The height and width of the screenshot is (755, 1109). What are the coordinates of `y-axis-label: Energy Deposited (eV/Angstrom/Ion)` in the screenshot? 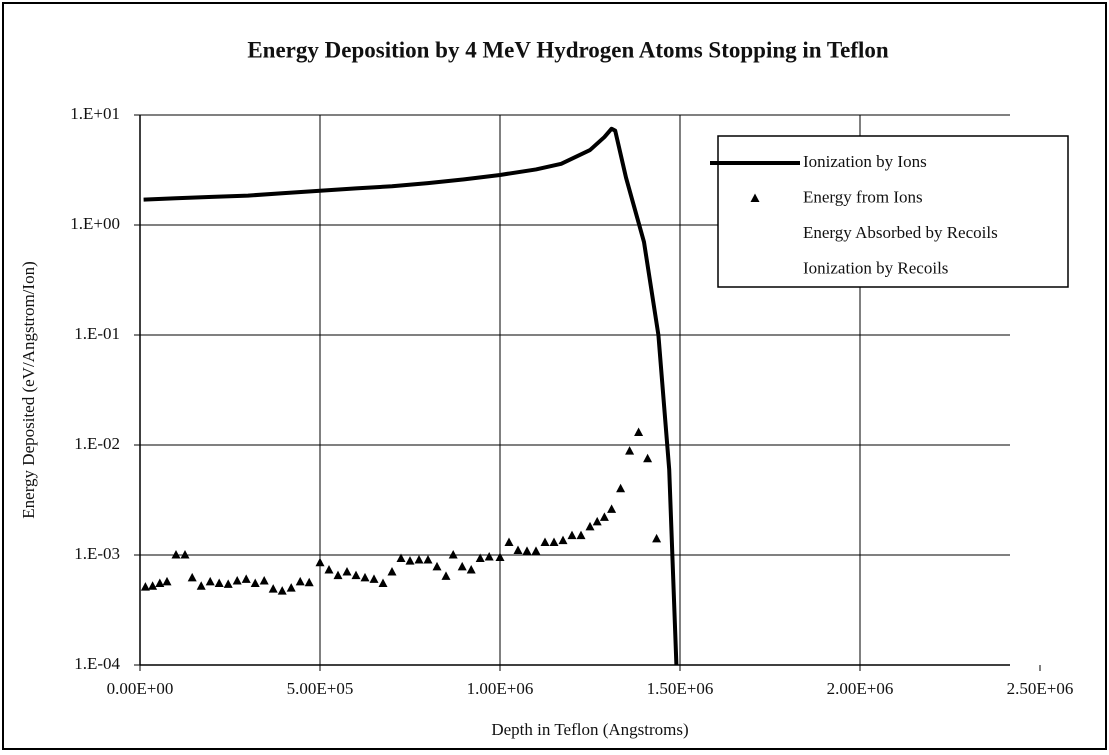 It's located at (28, 389).